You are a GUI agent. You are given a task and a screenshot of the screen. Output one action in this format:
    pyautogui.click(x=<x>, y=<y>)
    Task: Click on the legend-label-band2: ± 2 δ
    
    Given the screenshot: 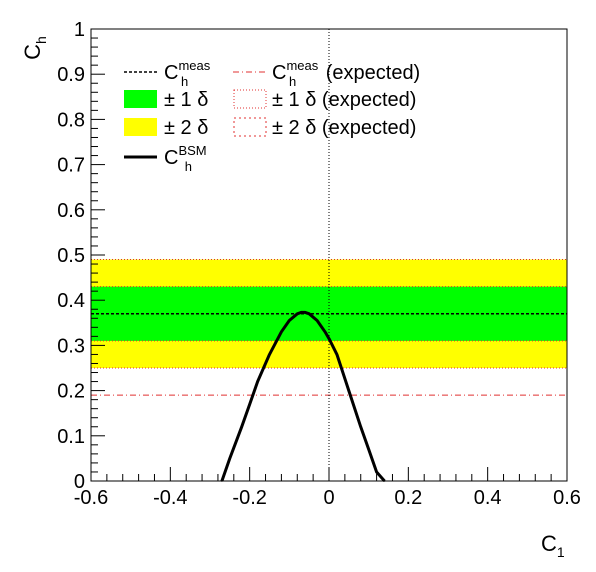 What is the action you would take?
    pyautogui.click(x=186, y=128)
    